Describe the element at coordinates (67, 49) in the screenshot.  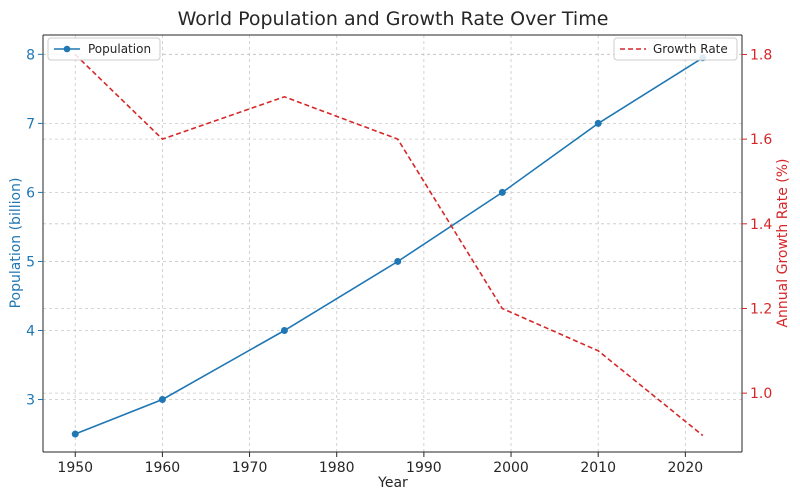
I see `legend-population-marker` at that location.